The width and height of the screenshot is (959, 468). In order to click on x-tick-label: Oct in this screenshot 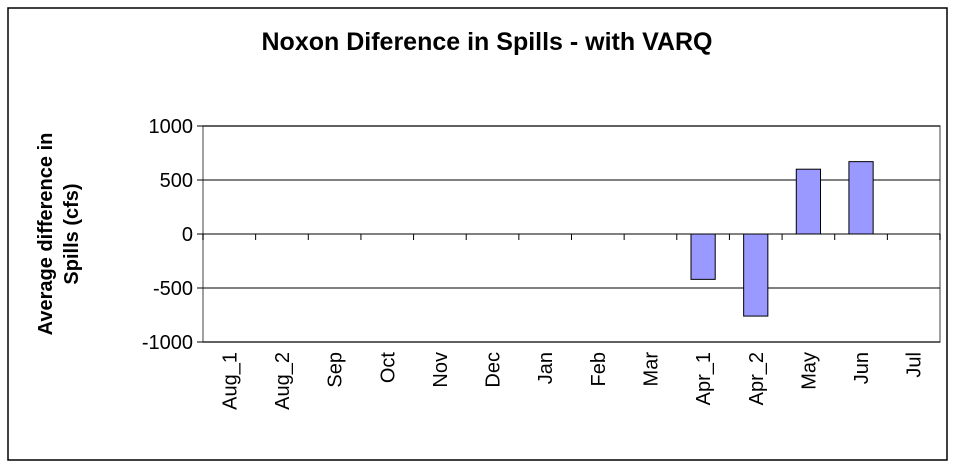, I will do `click(388, 368)`.